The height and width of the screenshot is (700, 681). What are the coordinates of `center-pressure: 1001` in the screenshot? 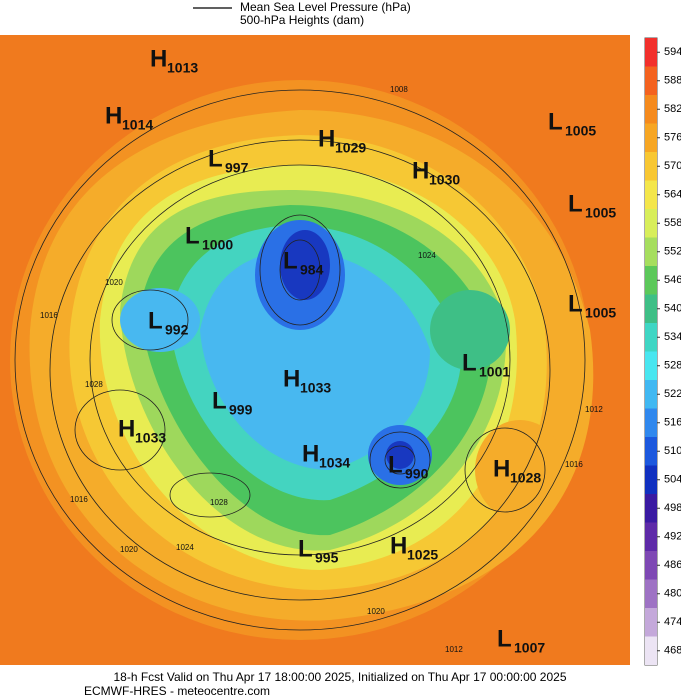 It's located at (494, 372).